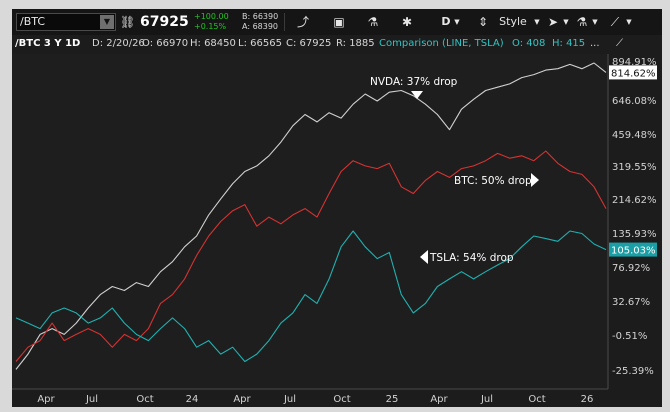  What do you see at coordinates (315, 399) in the screenshot?
I see `x-axis: Apr Jul Oct 24 Apr Jul Oct 25 Apr Jul Oct 26` at bounding box center [315, 399].